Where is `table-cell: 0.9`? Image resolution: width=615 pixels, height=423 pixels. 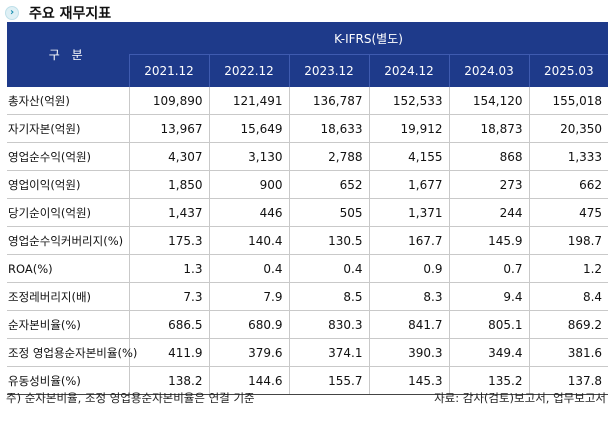 table-cell: 0.9 is located at coordinates (408, 268).